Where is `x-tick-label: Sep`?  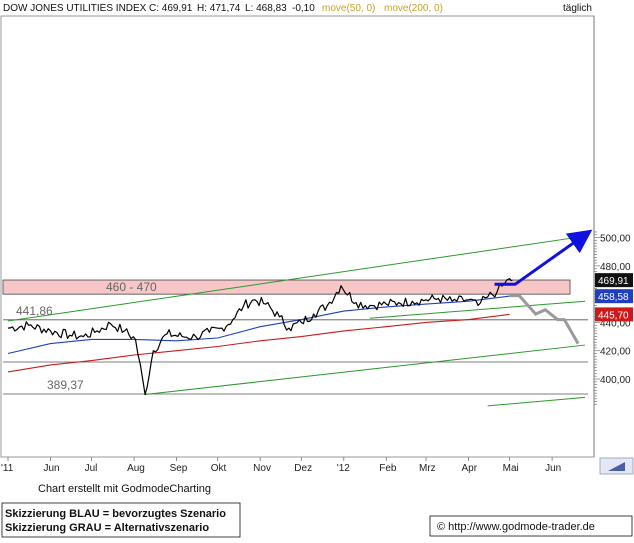 x-tick-label: Sep is located at coordinates (179, 468).